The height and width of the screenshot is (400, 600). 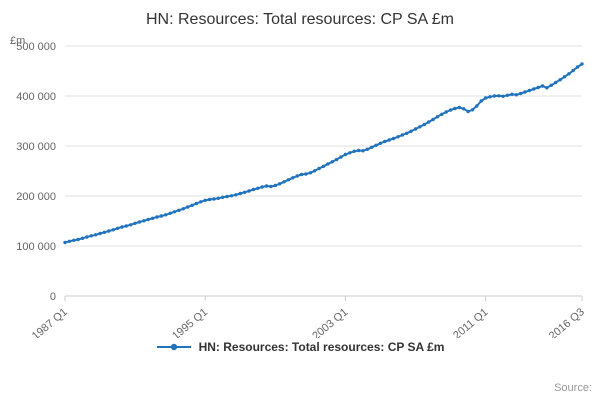 What do you see at coordinates (321, 347) in the screenshot?
I see `legend-label: HN: Resources: Total resources: CP SA £m` at bounding box center [321, 347].